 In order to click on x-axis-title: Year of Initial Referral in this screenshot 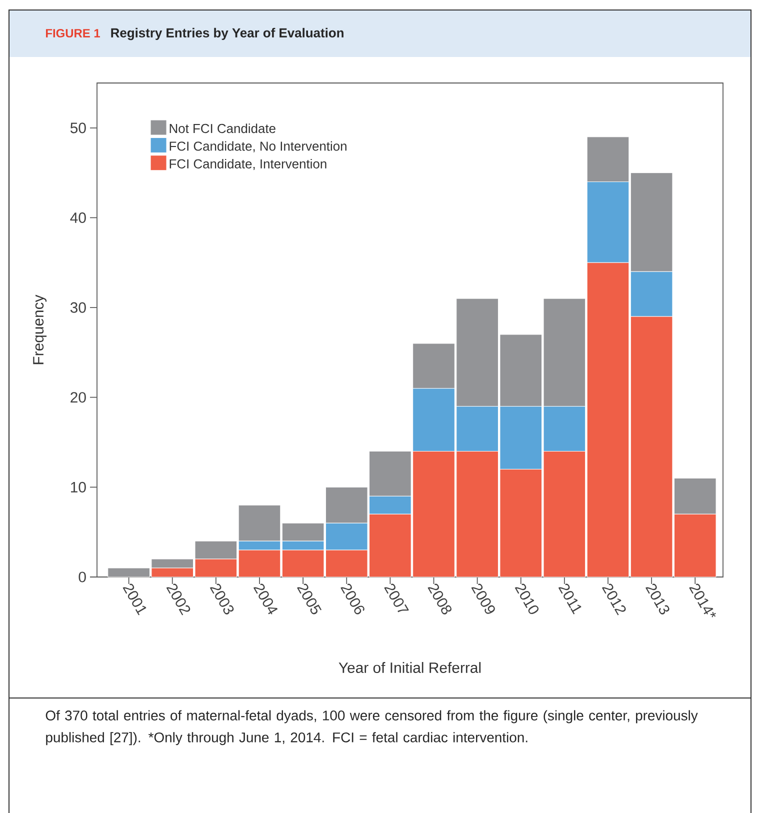, I will do `click(409, 667)`.